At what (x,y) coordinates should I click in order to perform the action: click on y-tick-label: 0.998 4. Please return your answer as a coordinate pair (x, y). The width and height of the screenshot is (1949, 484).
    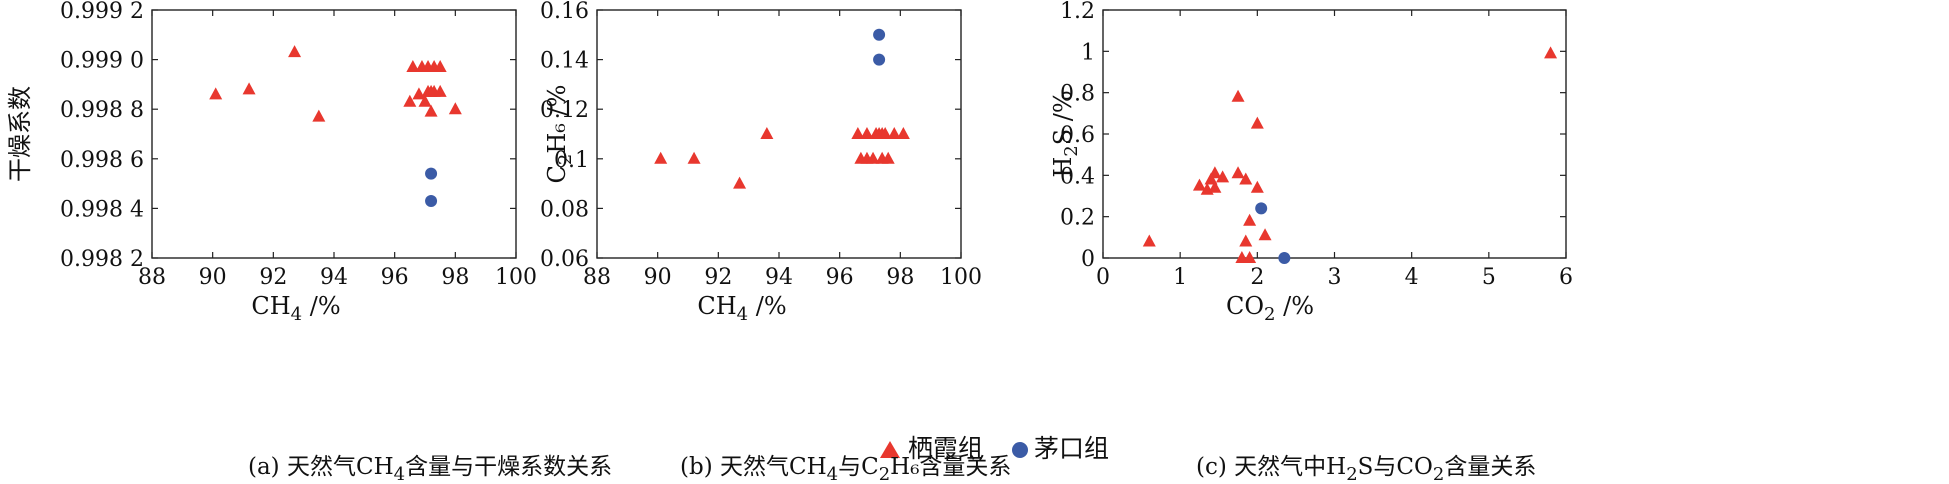
    Looking at the image, I should click on (102, 209).